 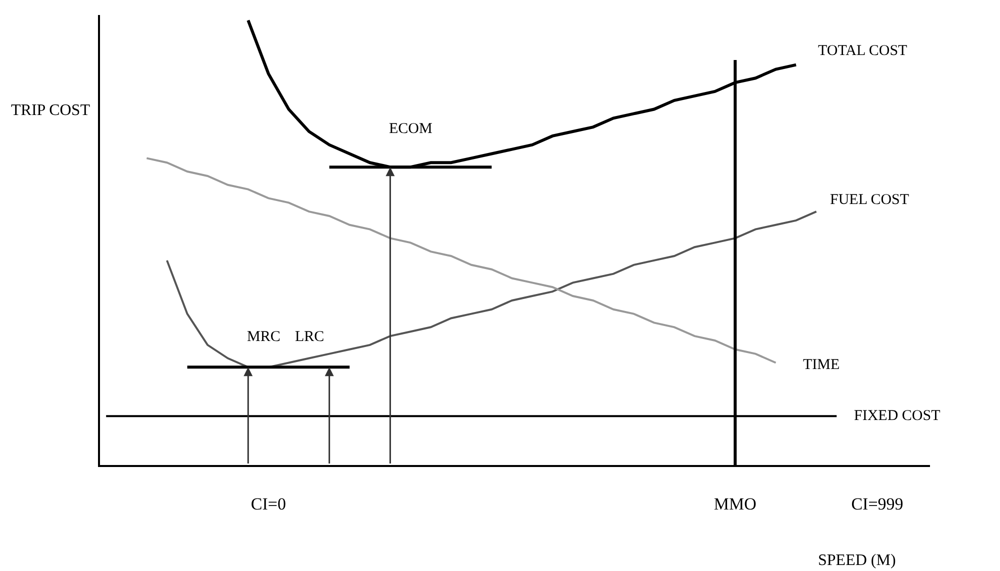 What do you see at coordinates (735, 504) in the screenshot?
I see `x-tick-label: MMO` at bounding box center [735, 504].